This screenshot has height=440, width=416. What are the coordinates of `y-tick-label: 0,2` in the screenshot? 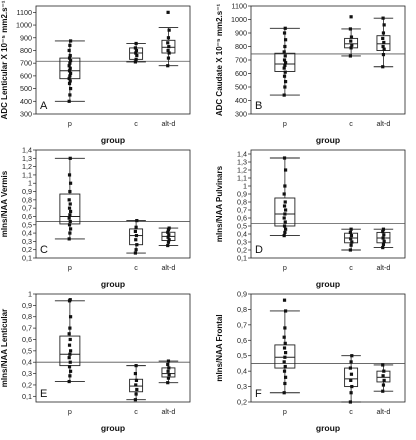 It's located at (27, 249).